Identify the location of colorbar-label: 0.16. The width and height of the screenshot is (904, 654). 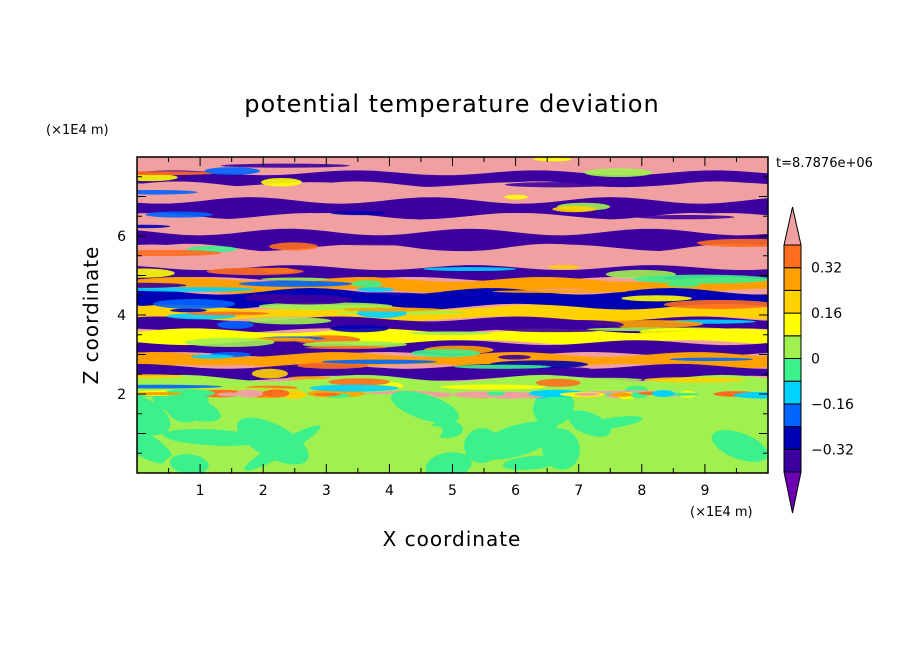
(826, 314).